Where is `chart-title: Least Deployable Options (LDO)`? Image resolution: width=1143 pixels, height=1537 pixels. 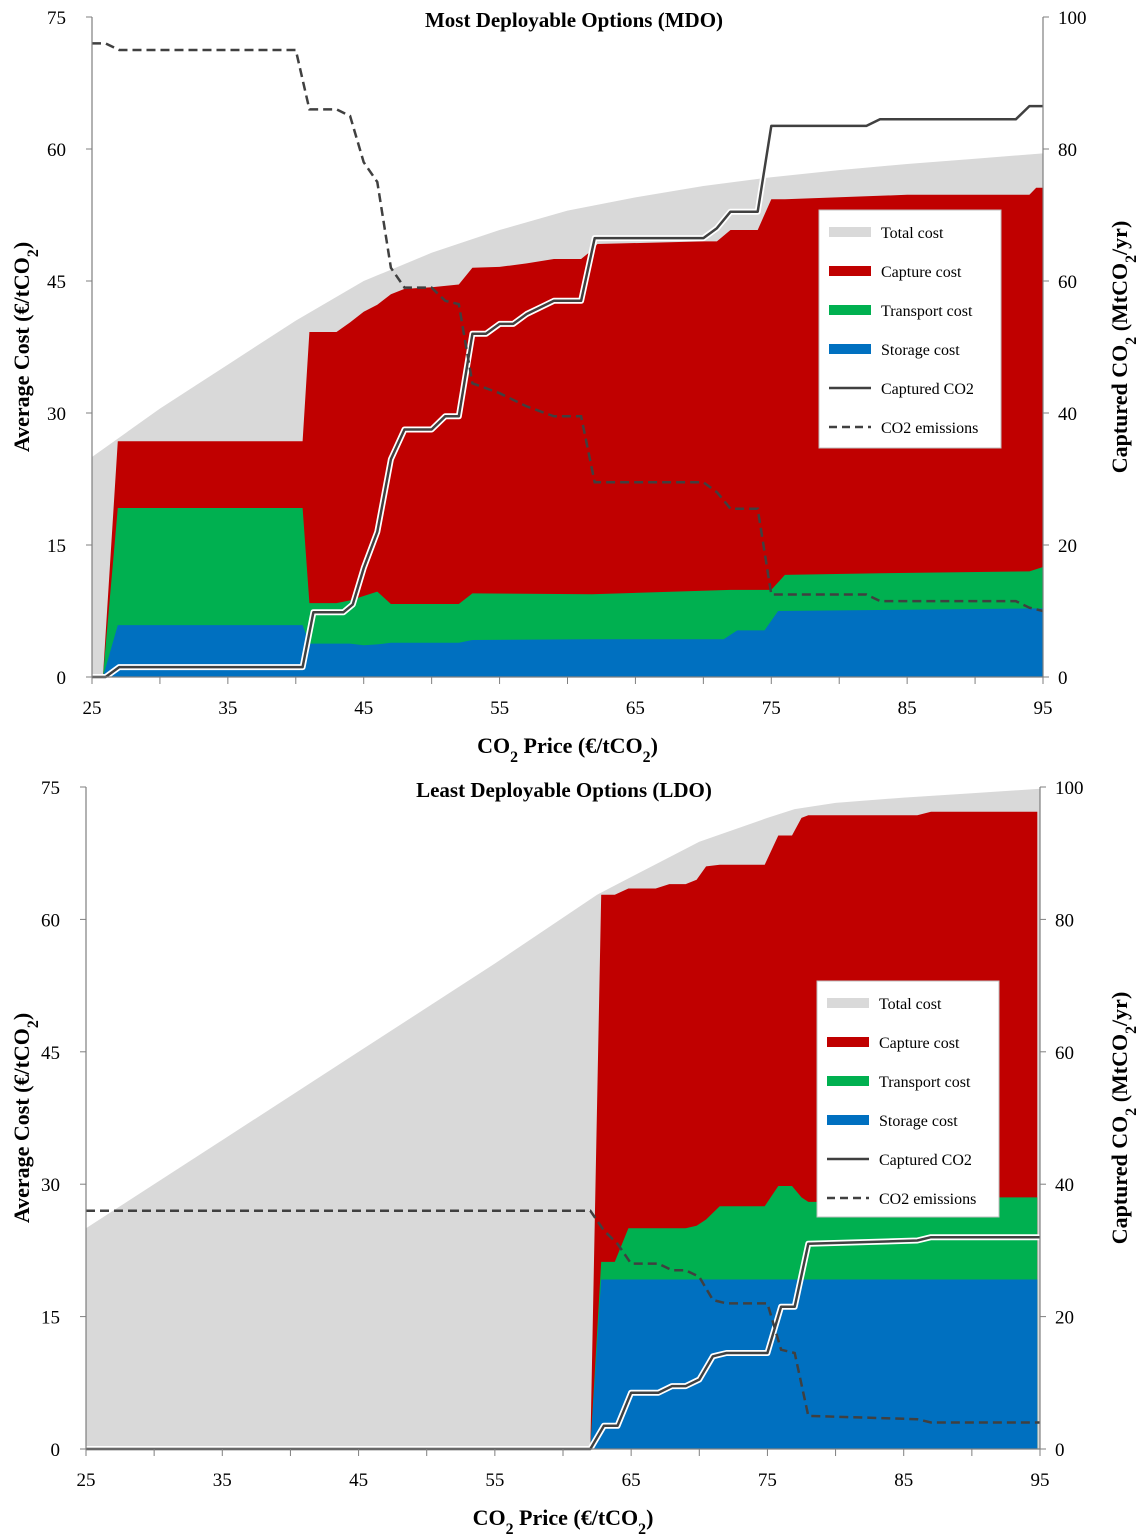
chart-title: Least Deployable Options (LDO) is located at coordinates (564, 790).